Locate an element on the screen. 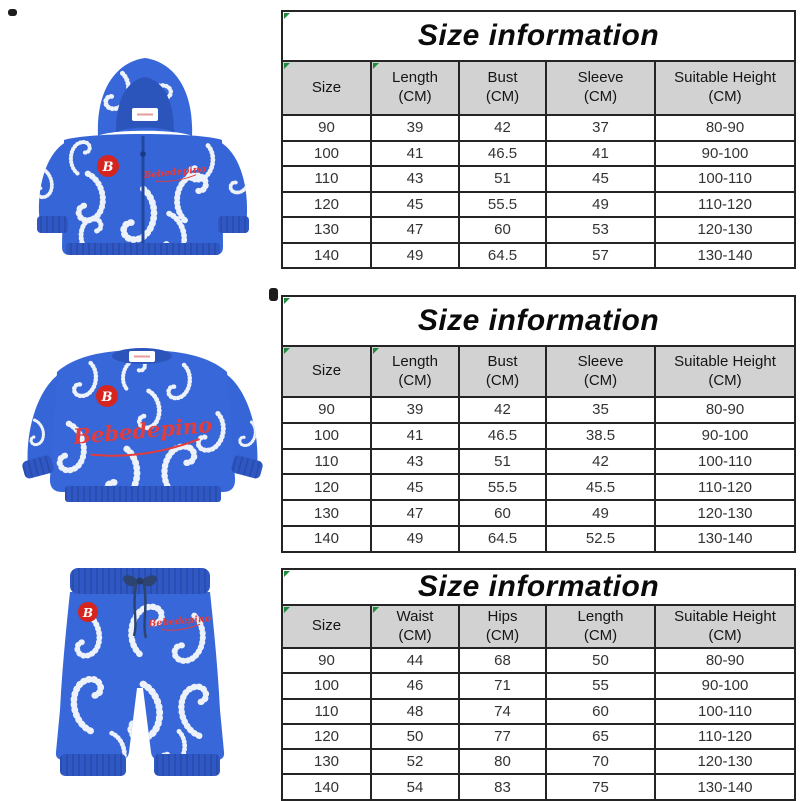 Image resolution: width=800 pixels, height=801 pixels. table-row: 130 52 80 70 120-130 is located at coordinates (538, 762).